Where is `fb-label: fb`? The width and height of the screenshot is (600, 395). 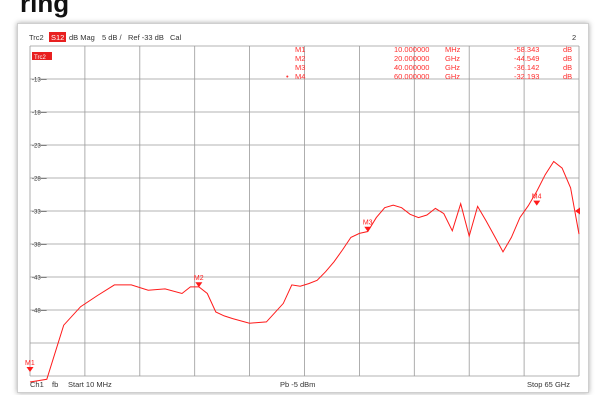
fb-label: fb is located at coordinates (55, 384).